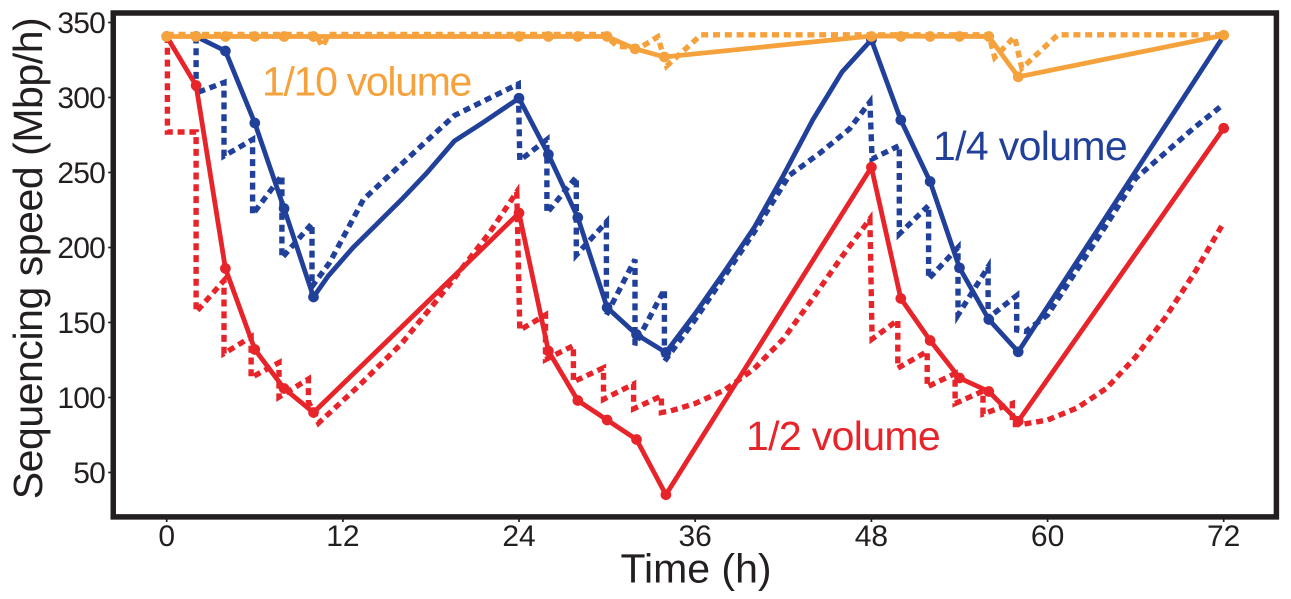 This screenshot has height=599, width=1291. Describe the element at coordinates (81, 248) in the screenshot. I see `svg-text: 200` at that location.